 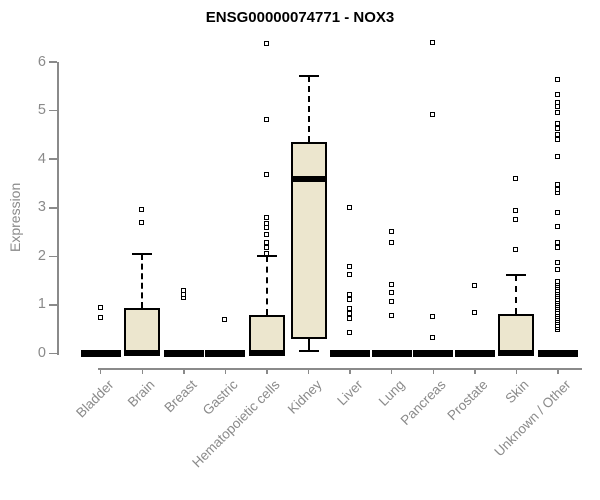 What do you see at coordinates (391, 393) in the screenshot?
I see `x-axis-label: Lung` at bounding box center [391, 393].